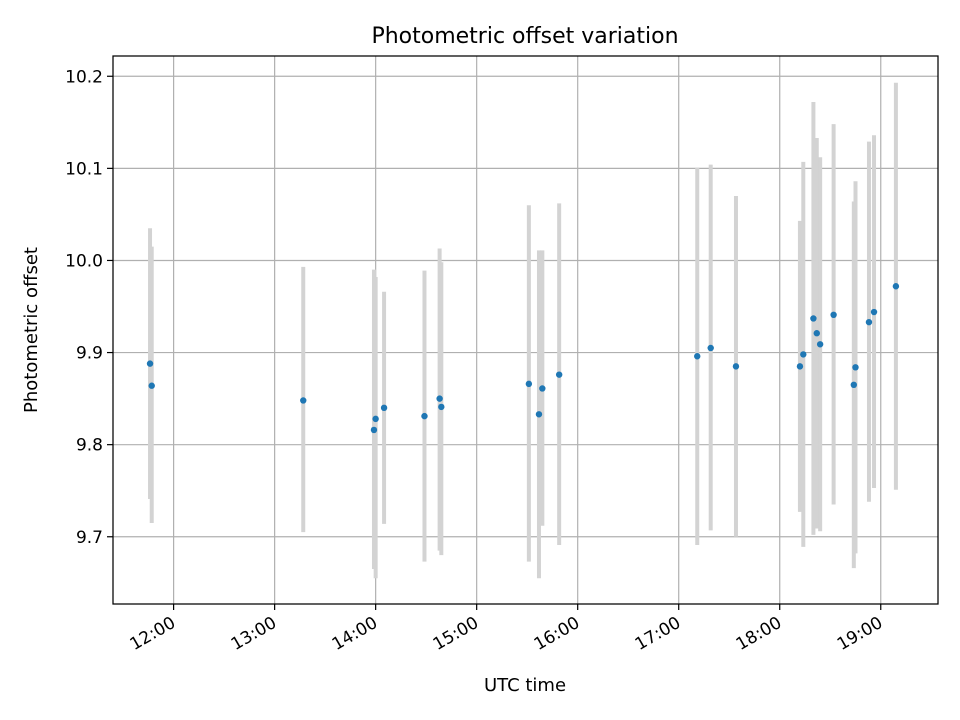 The width and height of the screenshot is (960, 720). What do you see at coordinates (89, 354) in the screenshot?
I see `y-tick-label: 9.9` at bounding box center [89, 354].